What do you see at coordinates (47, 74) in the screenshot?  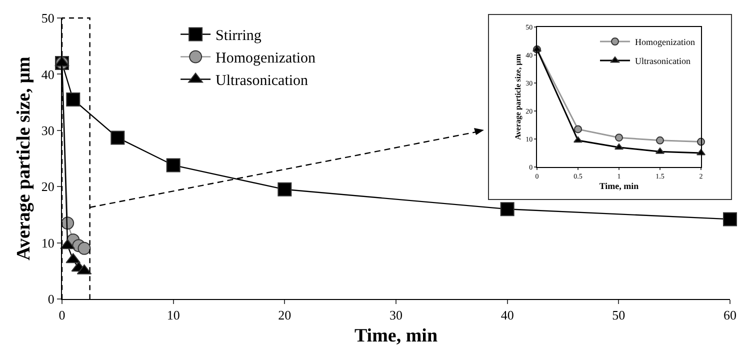 I see `y-tick-label: 40` at bounding box center [47, 74].